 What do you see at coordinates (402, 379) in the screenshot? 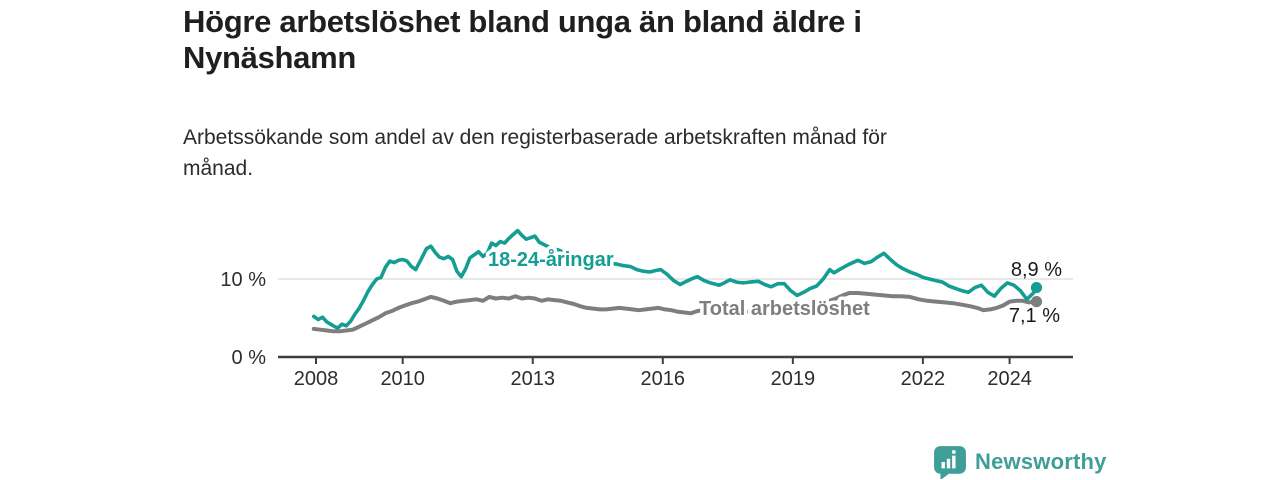
I see `x-tick-label: 2010` at bounding box center [402, 379].